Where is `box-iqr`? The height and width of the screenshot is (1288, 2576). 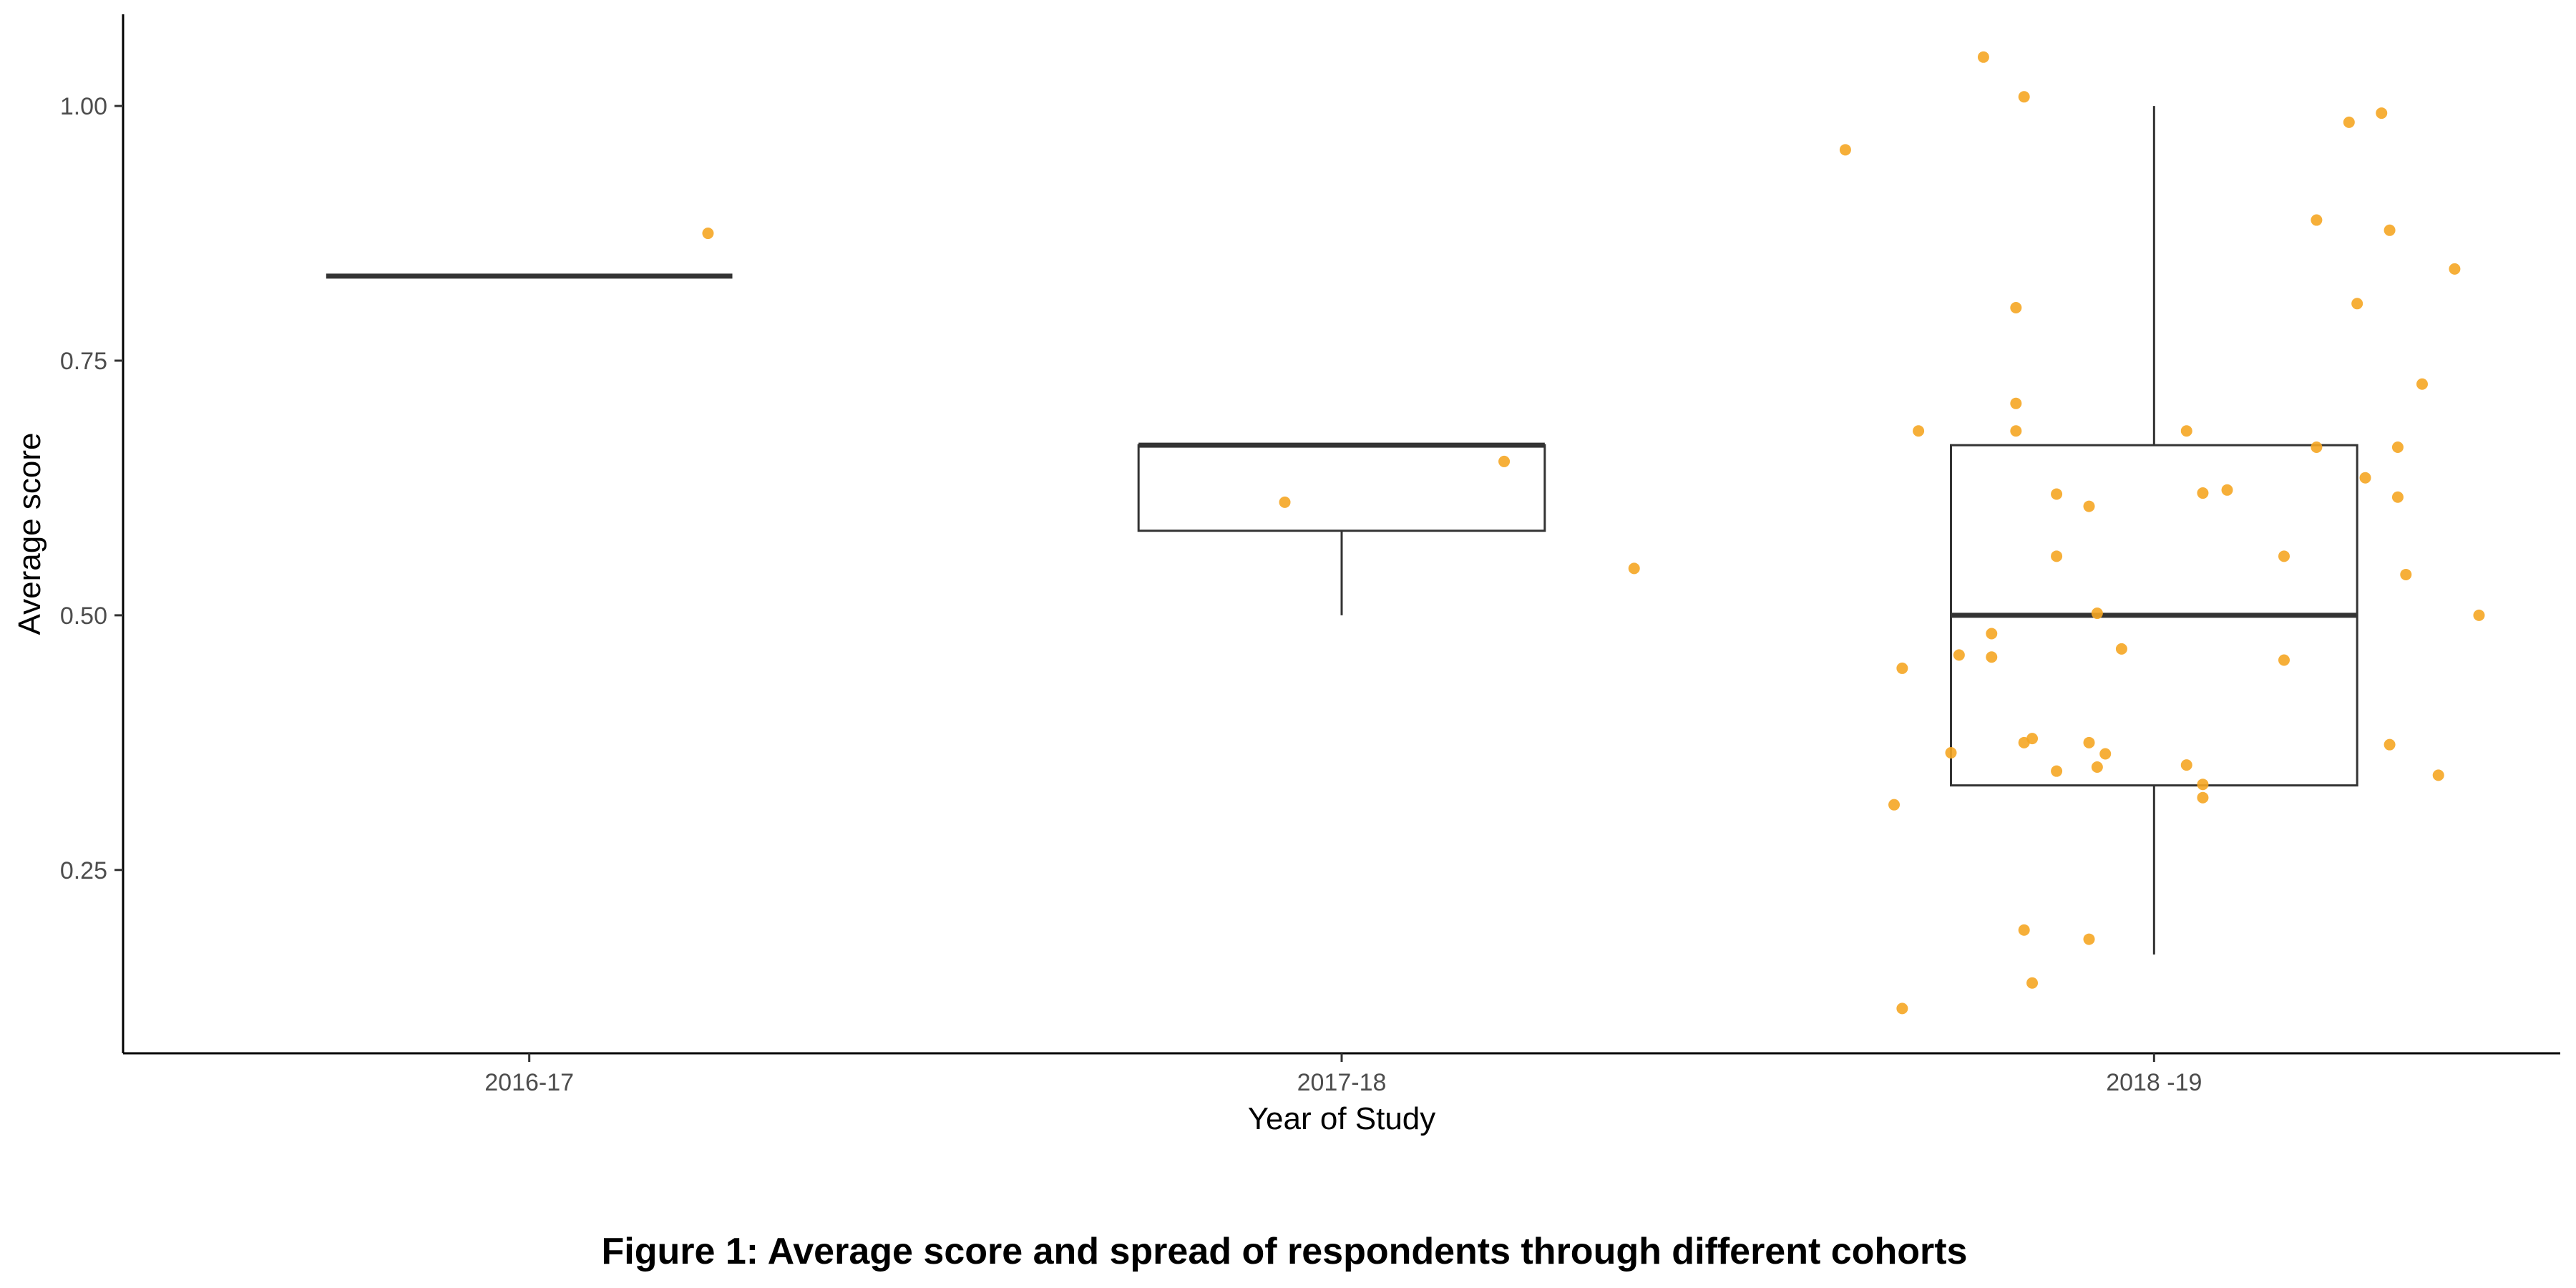
box-iqr is located at coordinates (1341, 488).